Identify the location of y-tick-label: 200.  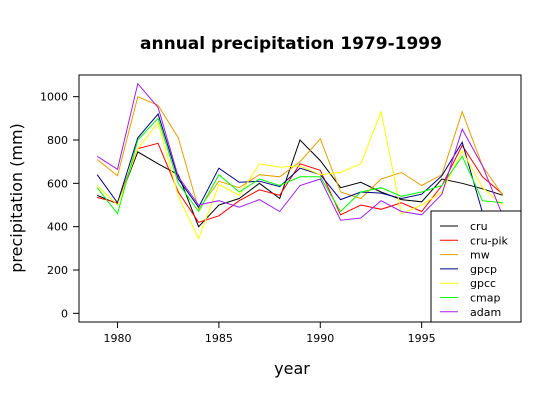
(57, 270).